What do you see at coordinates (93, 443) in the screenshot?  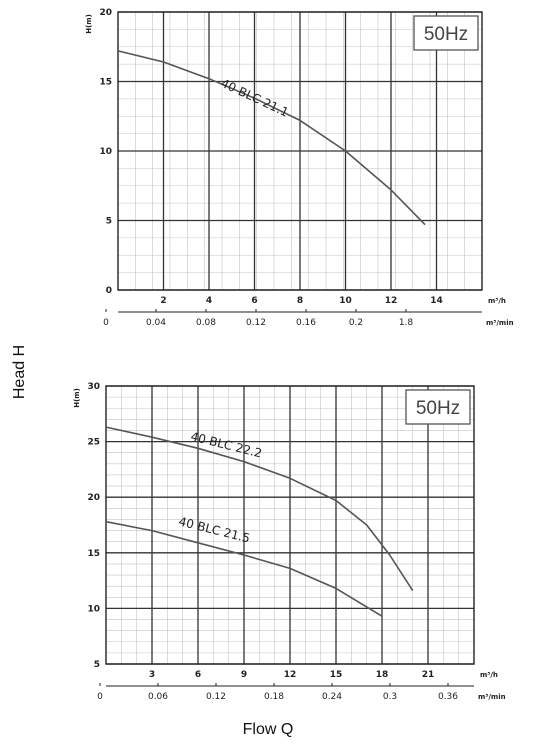 I see `y-tick-label: 25` at bounding box center [93, 443].